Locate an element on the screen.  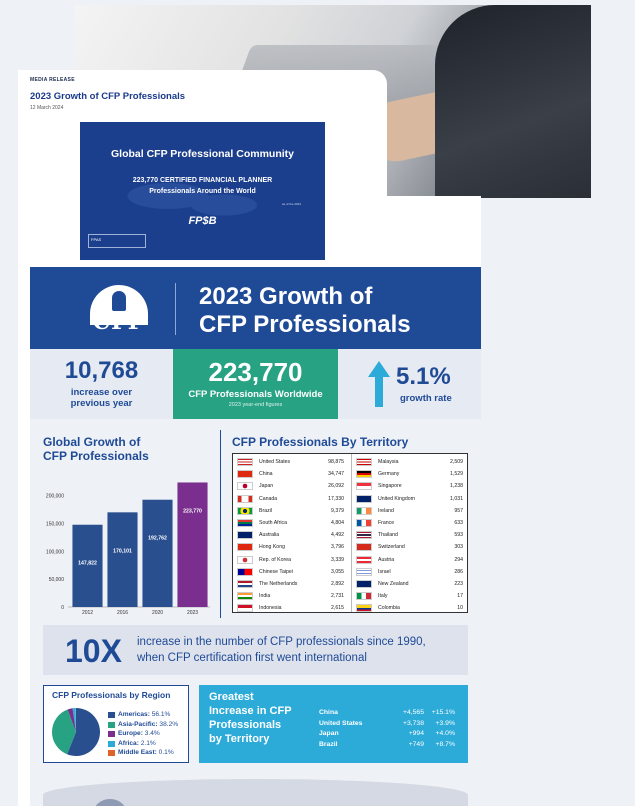
territory-row-sg: Singapore 1,238 is located at coordinates (410, 486).